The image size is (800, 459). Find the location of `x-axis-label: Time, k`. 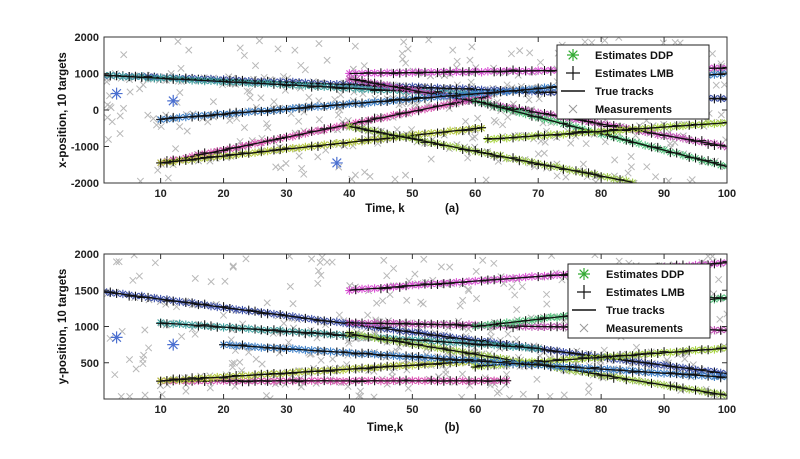

x-axis-label: Time, k is located at coordinates (385, 209).